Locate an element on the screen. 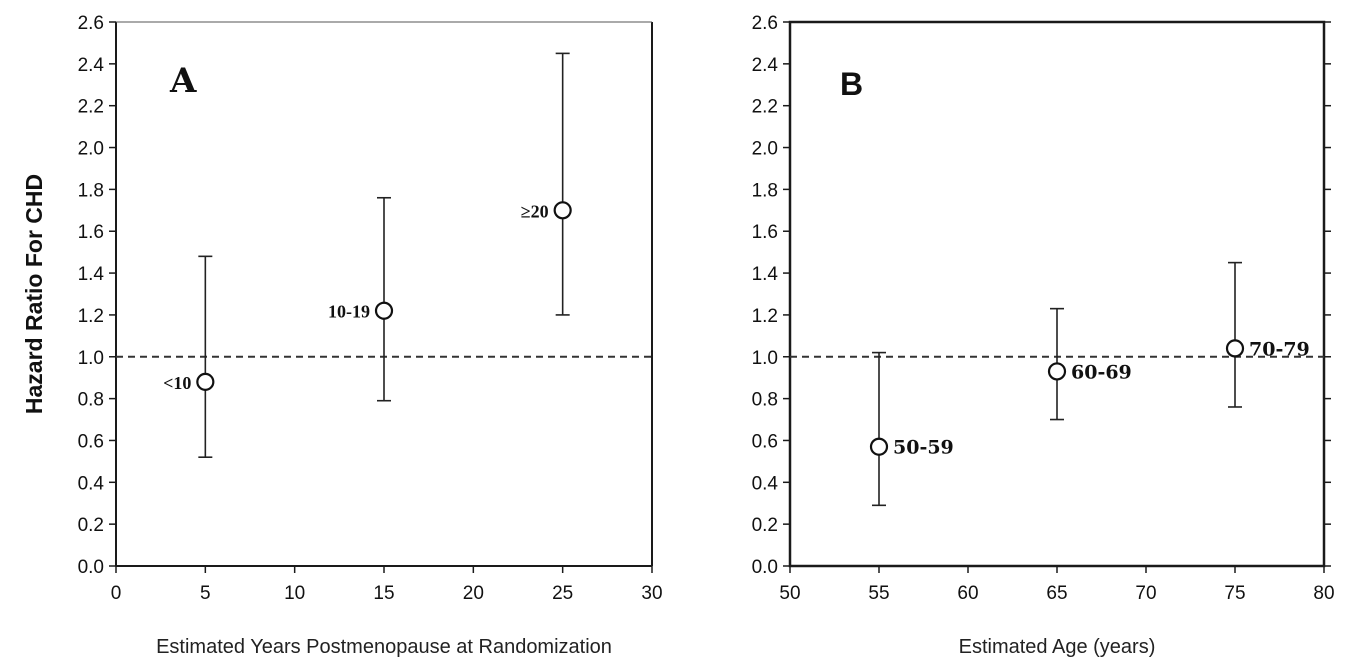 Image resolution: width=1360 pixels, height=664 pixels. x-tick-label: 15 is located at coordinates (383, 593).